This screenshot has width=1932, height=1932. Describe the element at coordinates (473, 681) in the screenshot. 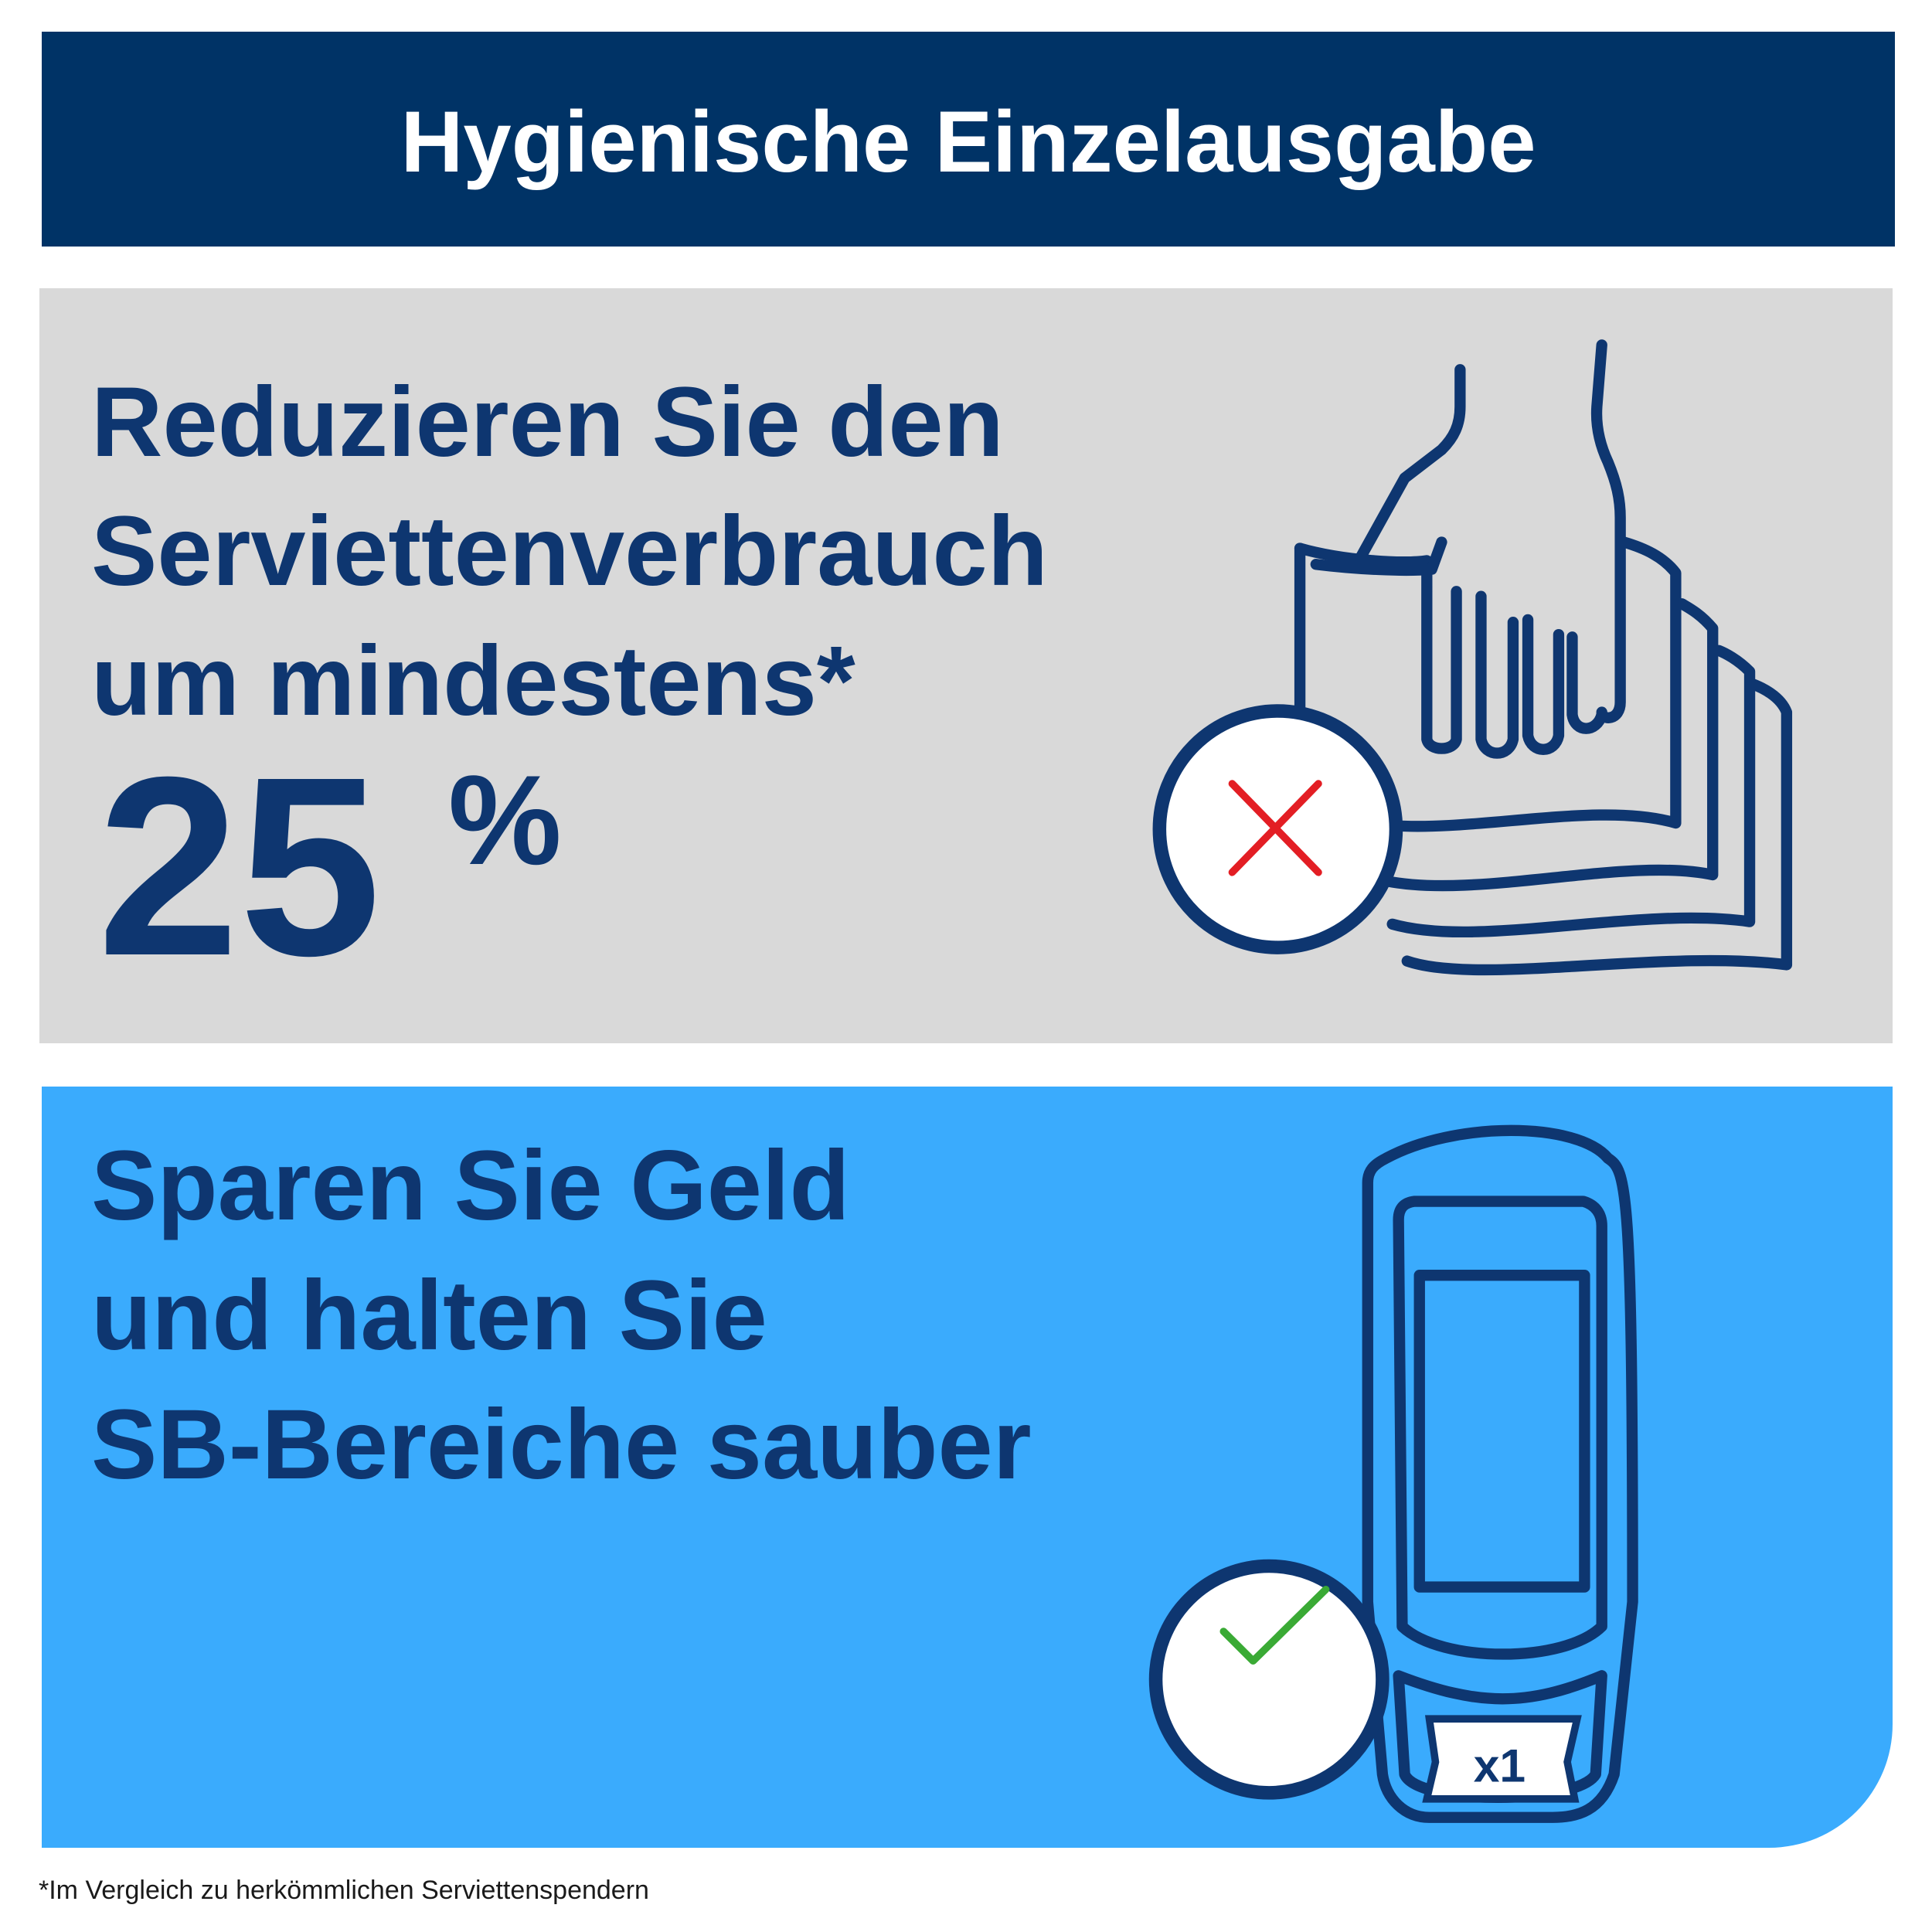

I see `panel-line: um mindestens*` at that location.